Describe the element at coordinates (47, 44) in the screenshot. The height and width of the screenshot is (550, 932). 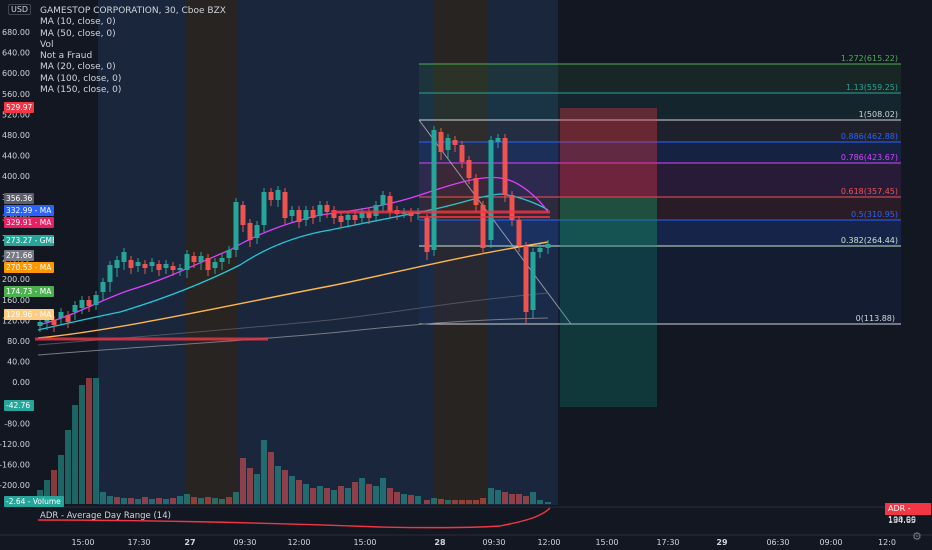
I see `legend-vol: Vol` at that location.